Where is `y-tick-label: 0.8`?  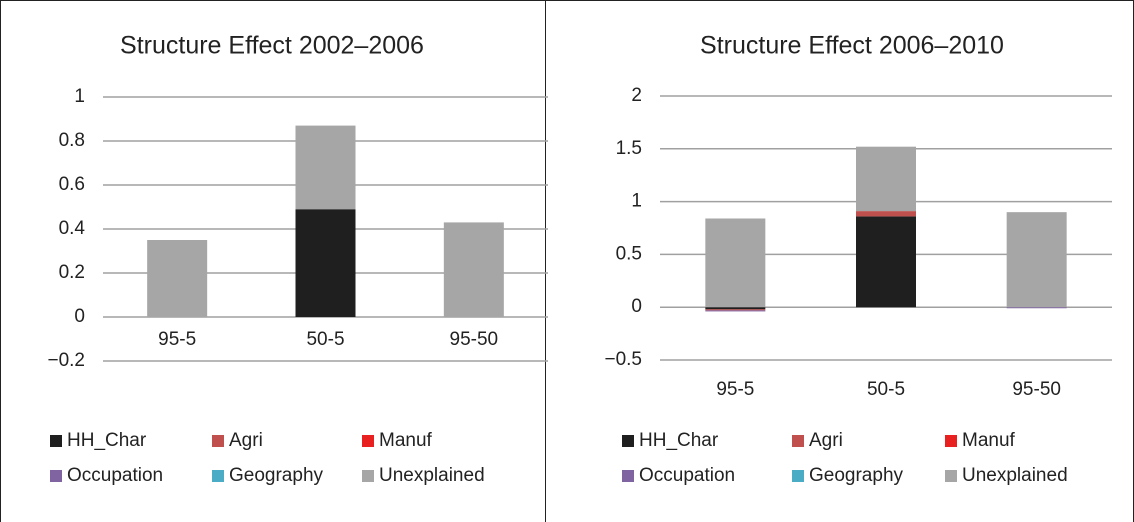
y-tick-label: 0.8 is located at coordinates (72, 140).